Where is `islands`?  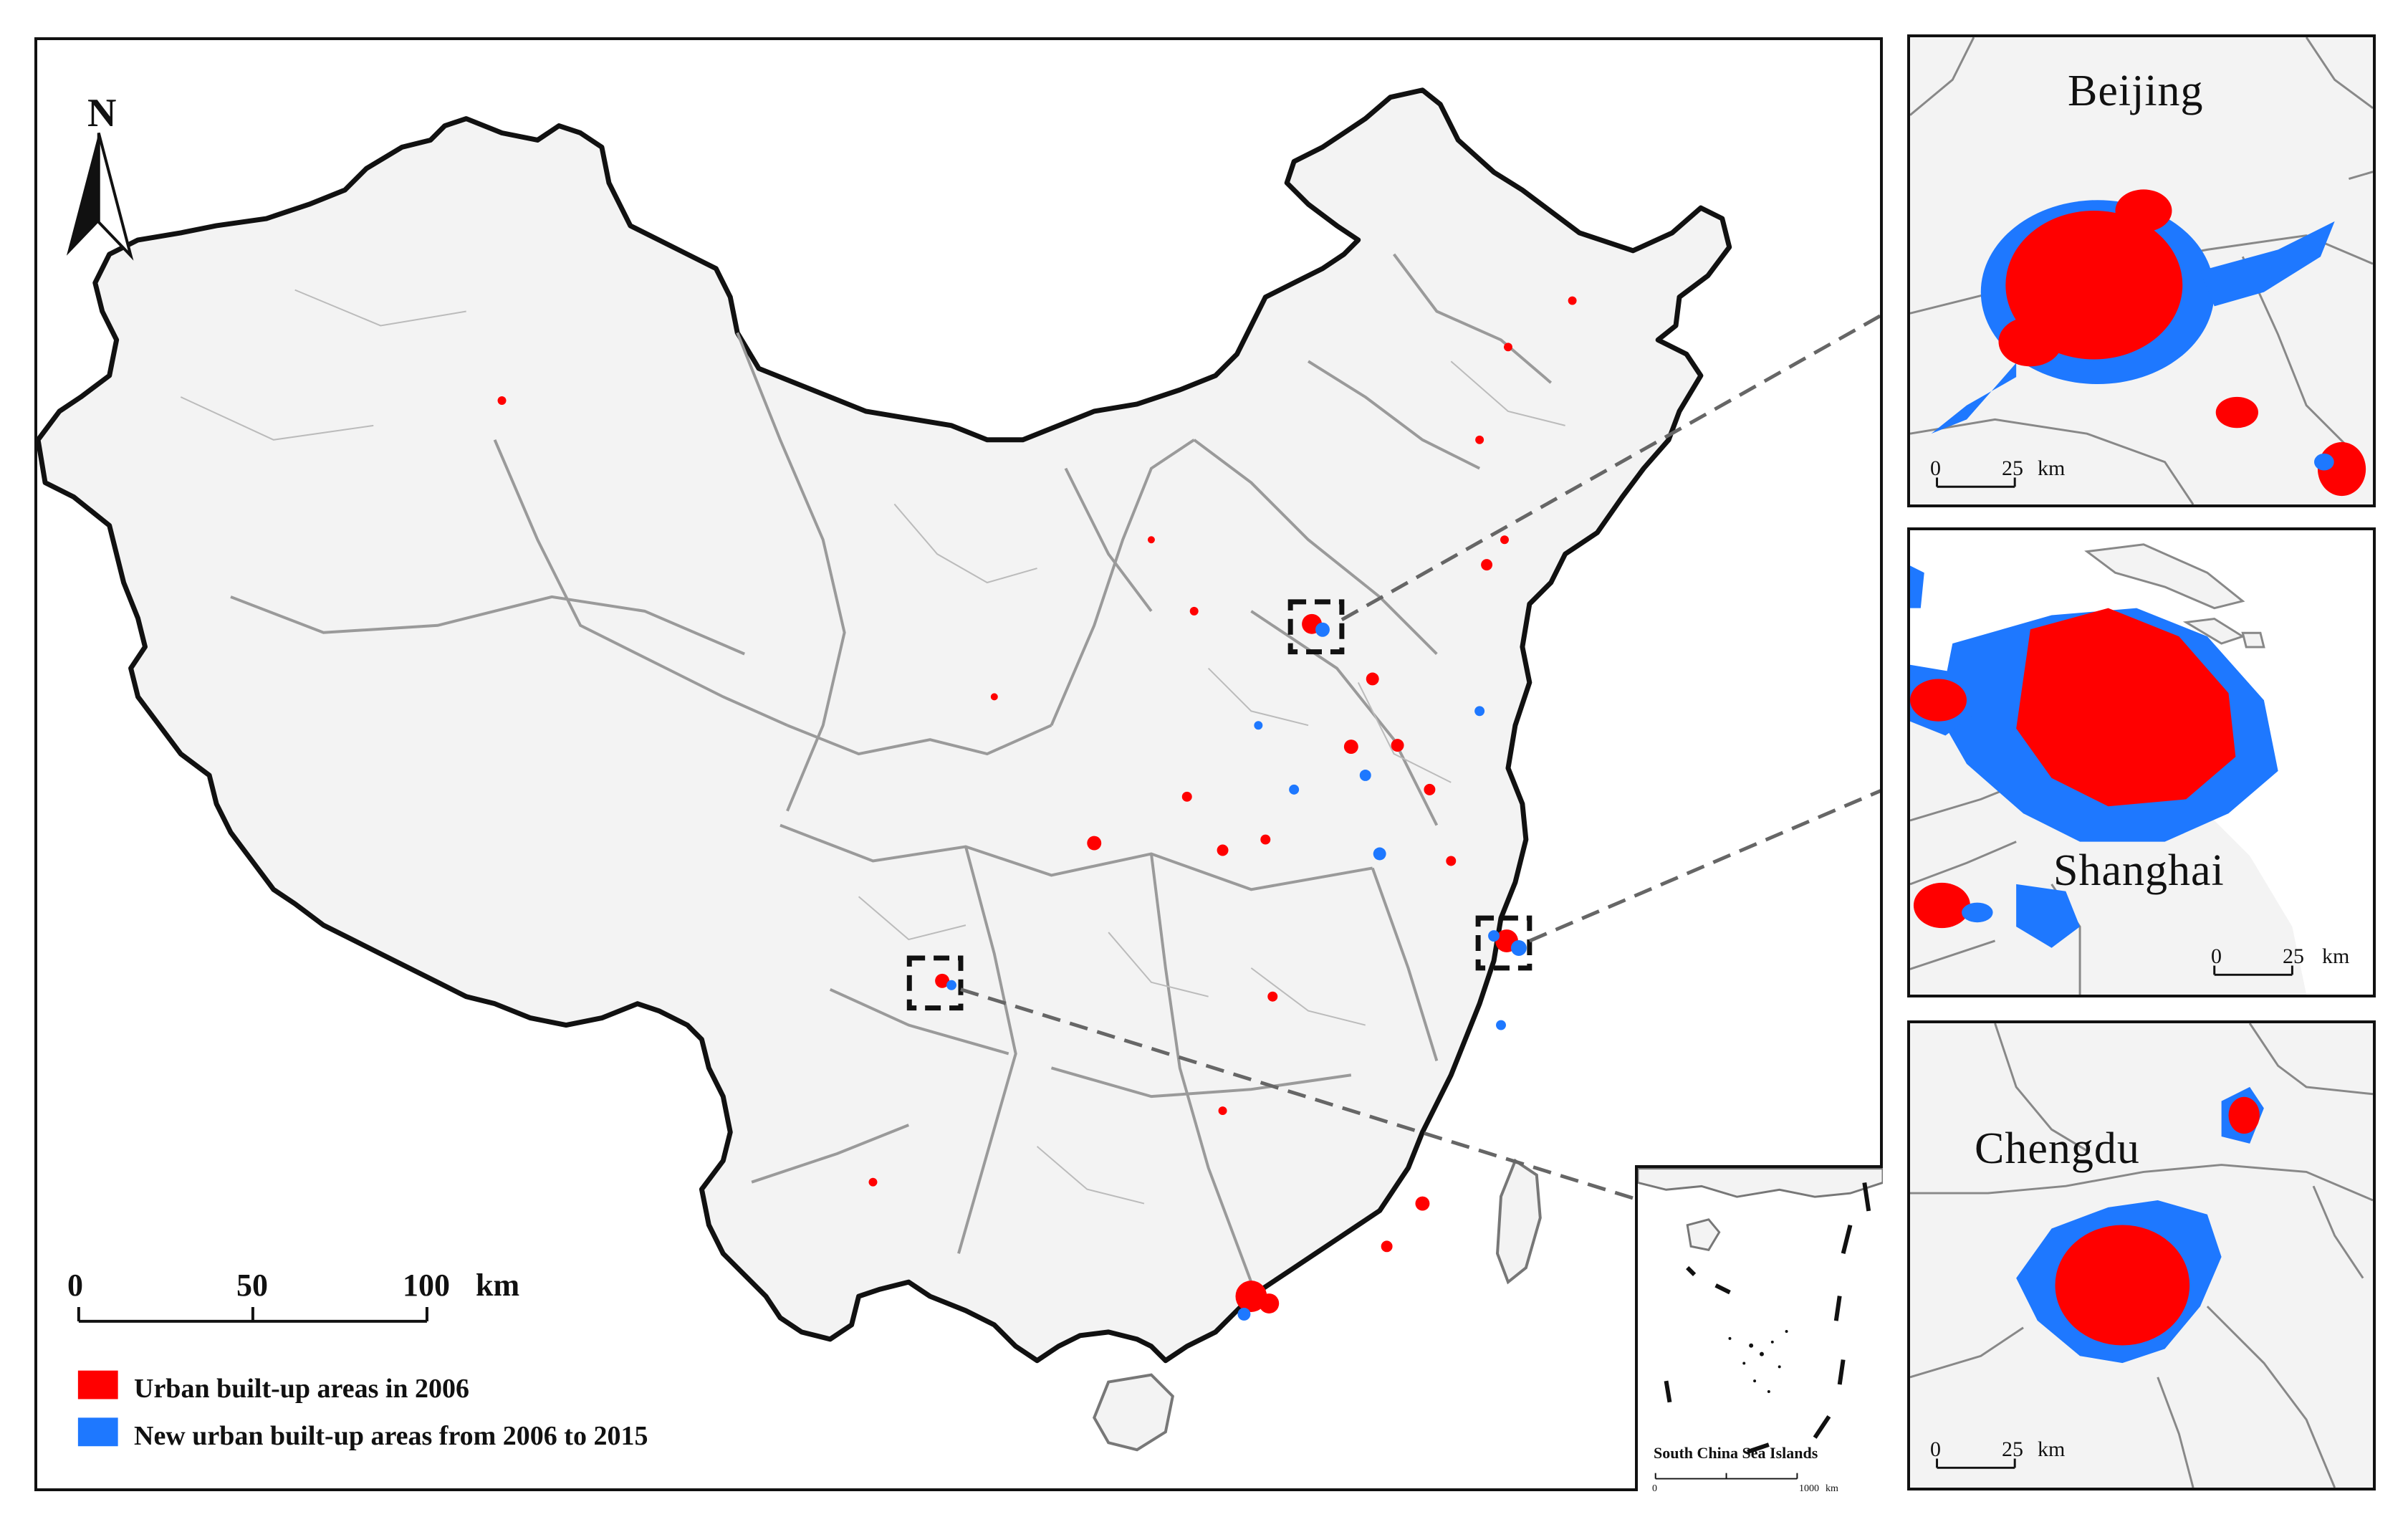 islands is located at coordinates (1758, 1361).